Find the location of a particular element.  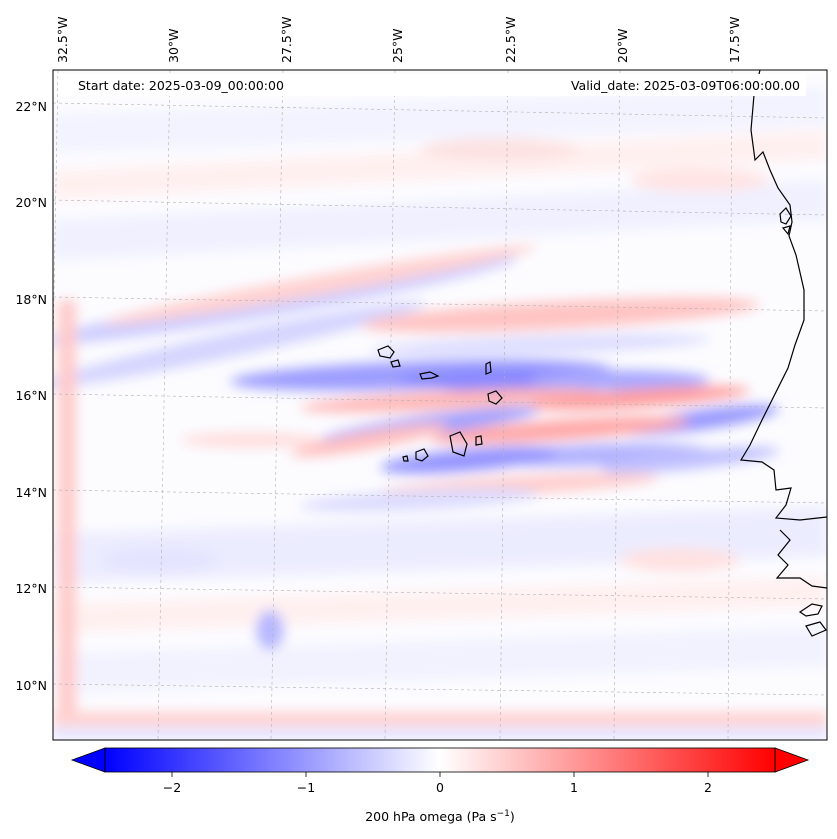

colorbar-gradient is located at coordinates (440, 760).